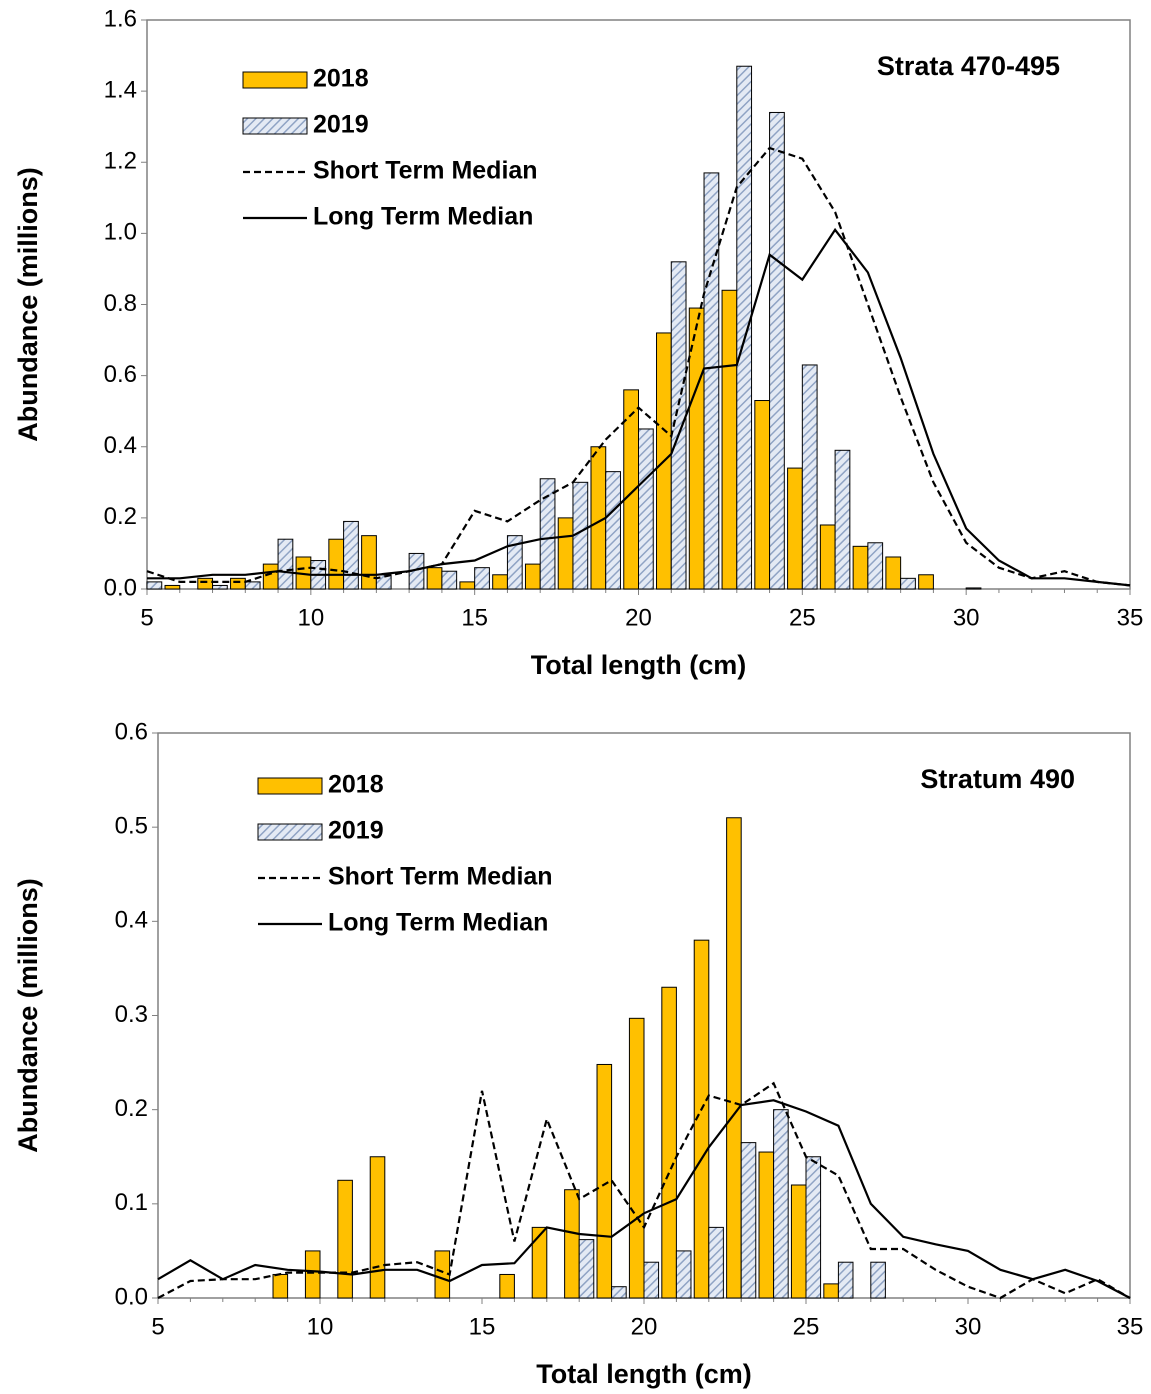  I want to click on y-tick-label: 0.3, so click(131, 1014).